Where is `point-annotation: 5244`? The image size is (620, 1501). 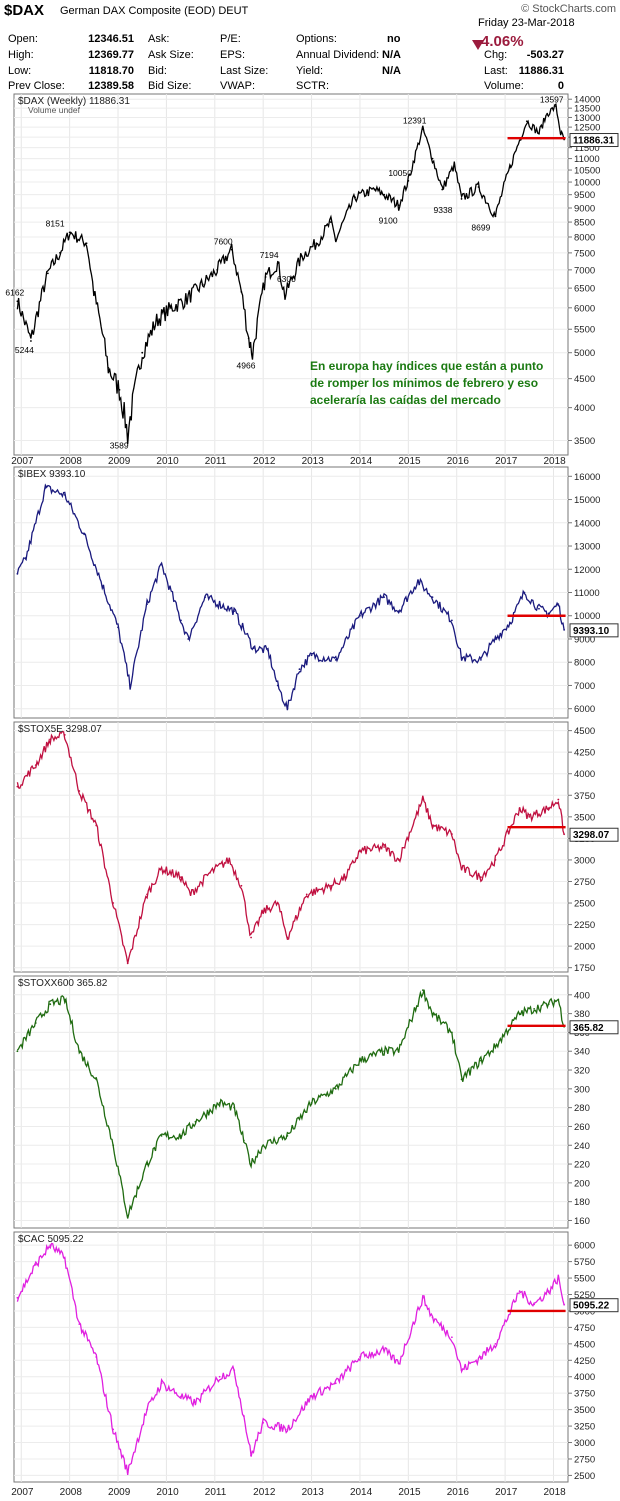
point-annotation: 5244 is located at coordinates (24, 350).